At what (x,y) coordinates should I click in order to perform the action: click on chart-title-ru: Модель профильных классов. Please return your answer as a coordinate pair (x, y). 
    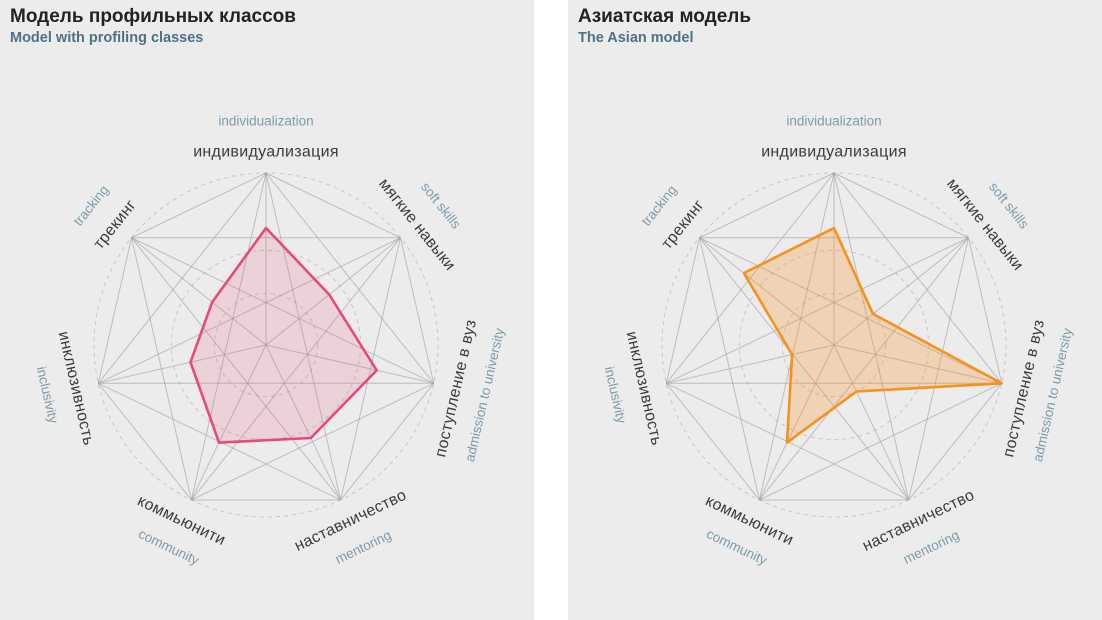
    Looking at the image, I should click on (153, 16).